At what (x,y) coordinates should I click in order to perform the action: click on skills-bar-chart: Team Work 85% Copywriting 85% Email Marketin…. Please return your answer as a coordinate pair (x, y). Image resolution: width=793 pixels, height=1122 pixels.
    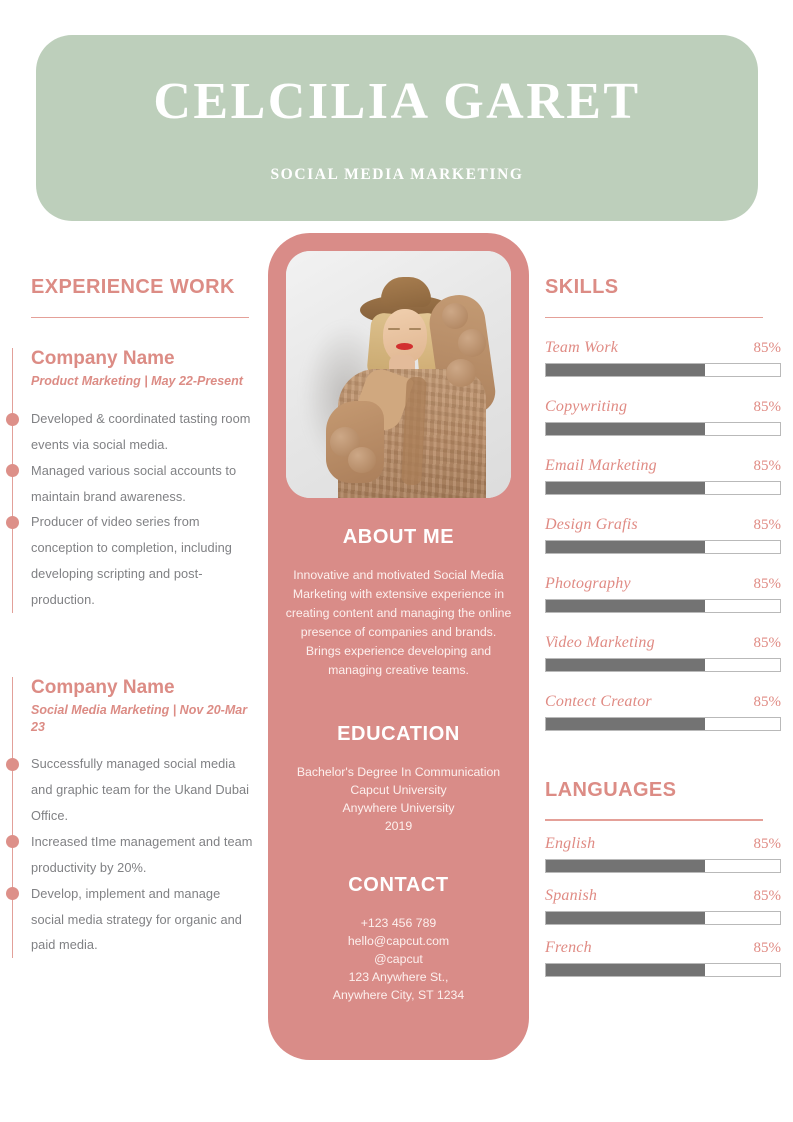
    Looking at the image, I should click on (669, 535).